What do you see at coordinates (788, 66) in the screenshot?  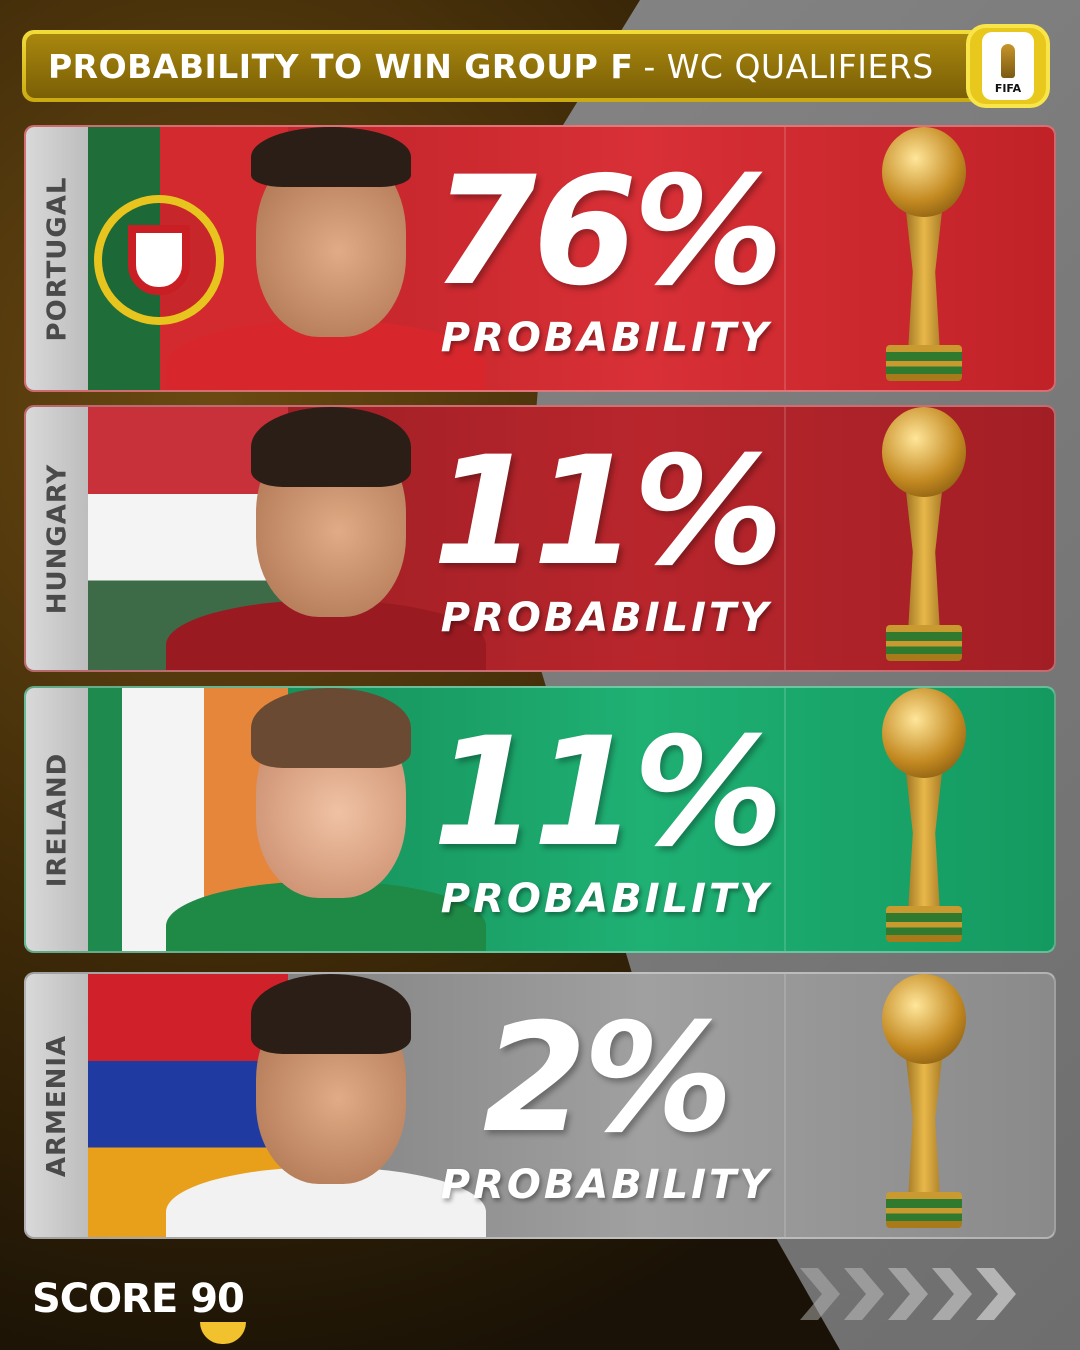 I see `title-subtitle: - WC QUALIFIERS` at bounding box center [788, 66].